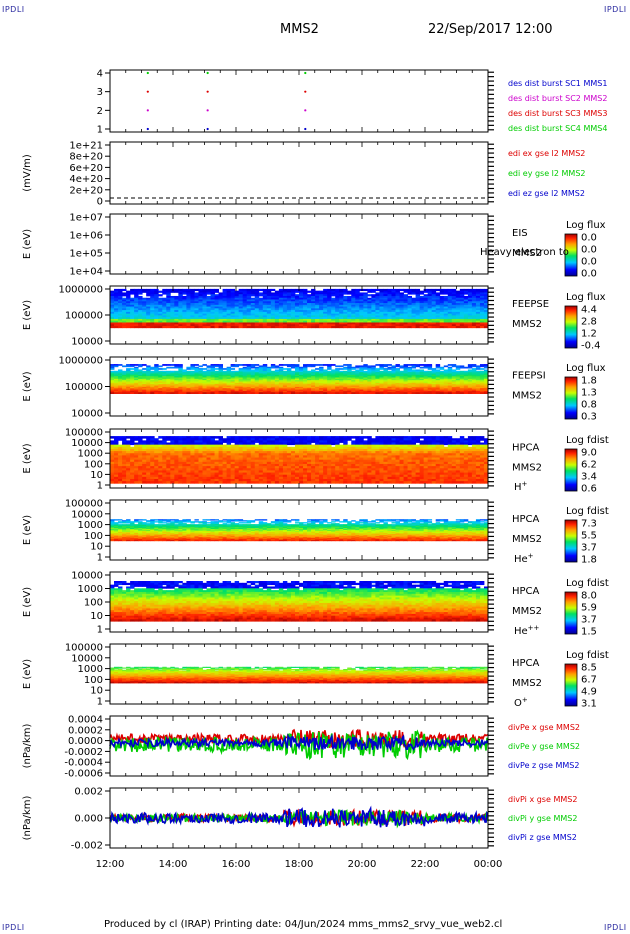 The image size is (630, 934). I want to click on burst-marker, so click(147, 91).